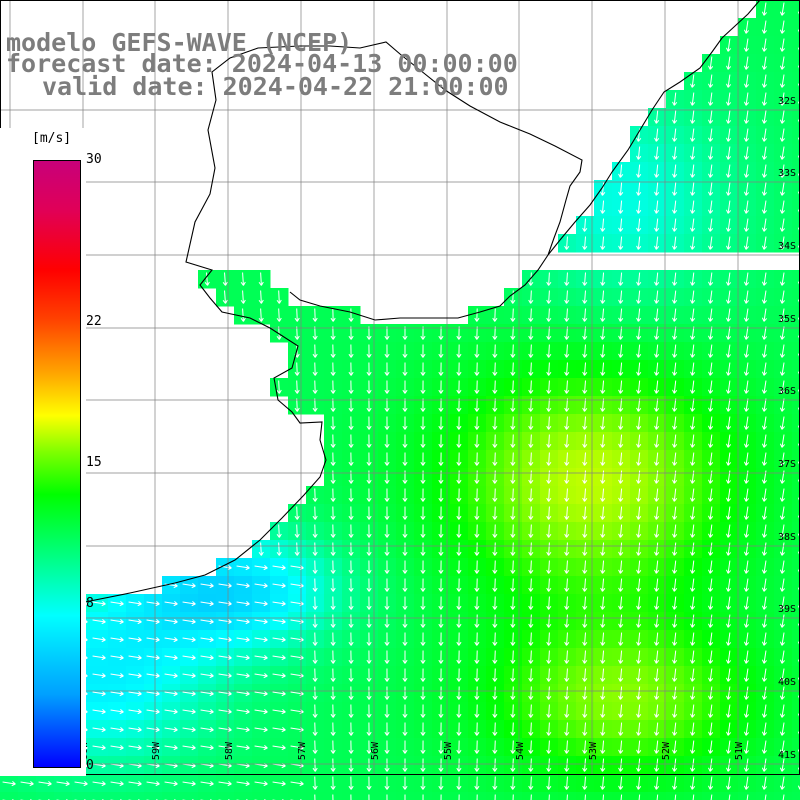 The image size is (800, 800). I want to click on longitude-label: 53W, so click(593, 750).